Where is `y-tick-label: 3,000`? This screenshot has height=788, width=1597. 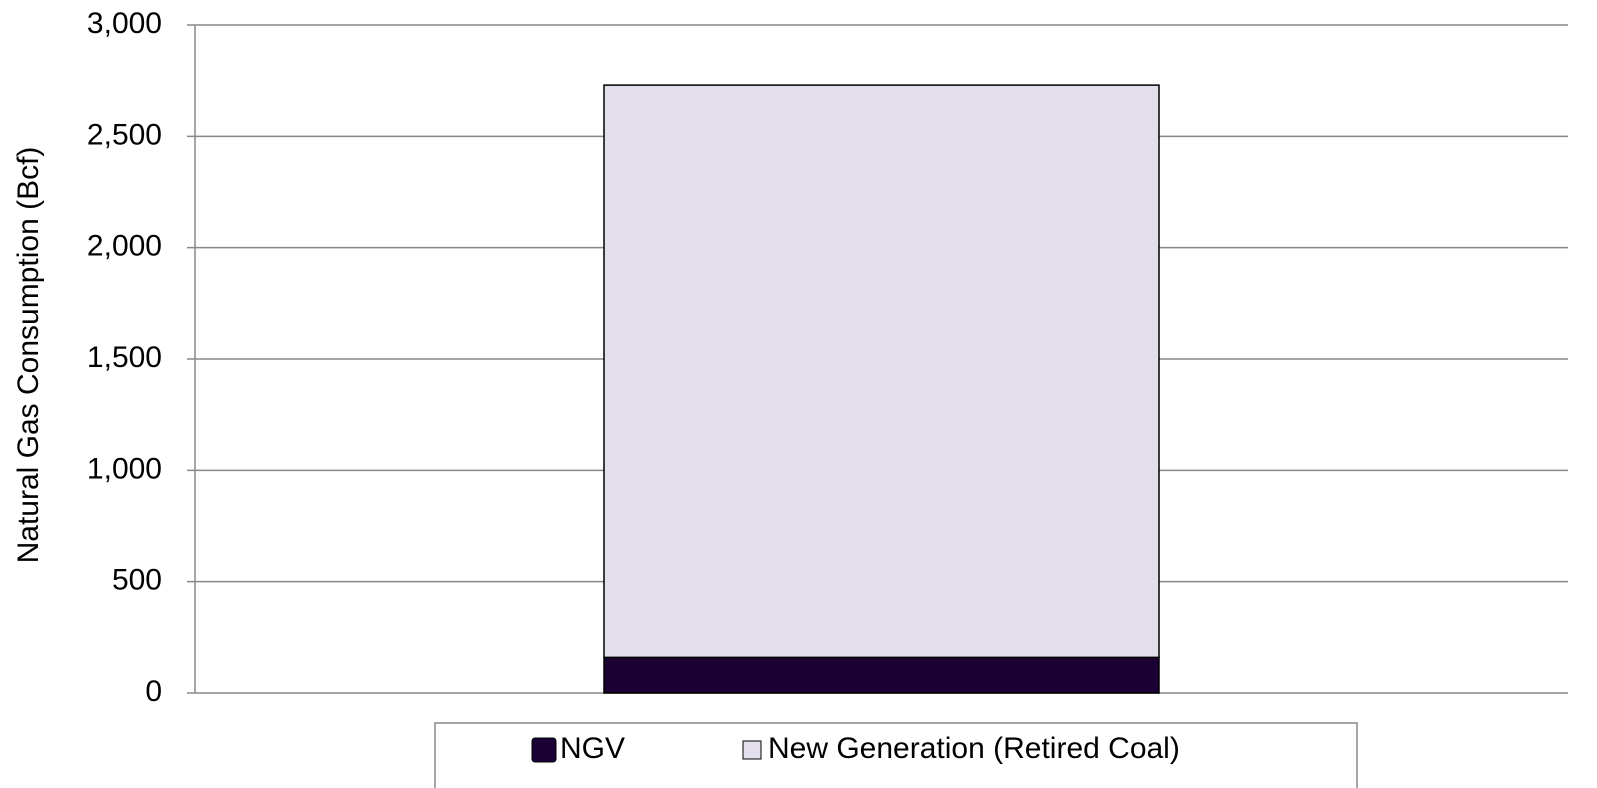 y-tick-label: 3,000 is located at coordinates (124, 23).